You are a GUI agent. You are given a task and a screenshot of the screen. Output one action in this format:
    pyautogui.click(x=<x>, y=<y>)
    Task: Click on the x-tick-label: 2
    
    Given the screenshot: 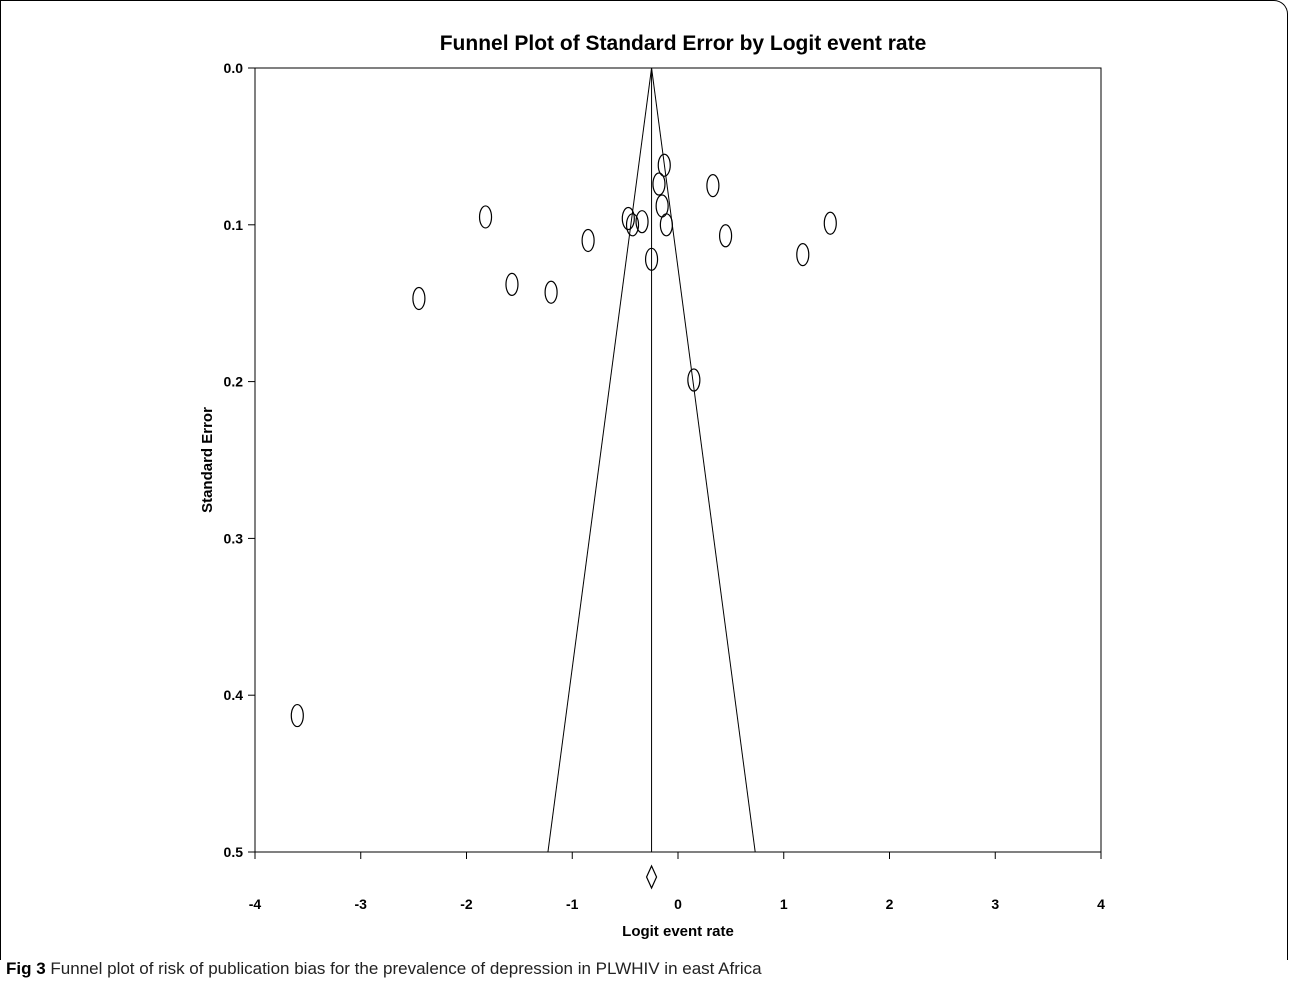 What is the action you would take?
    pyautogui.click(x=890, y=904)
    